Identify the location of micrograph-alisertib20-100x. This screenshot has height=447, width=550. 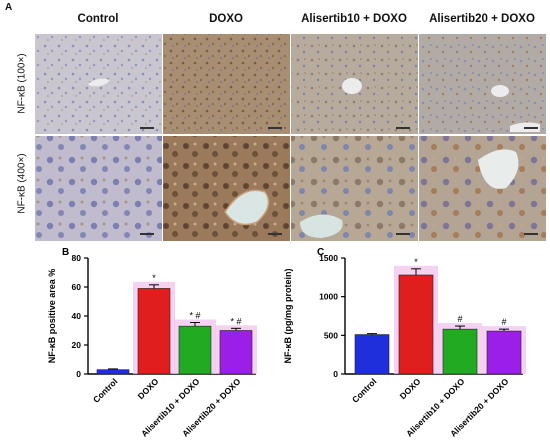
(482, 84).